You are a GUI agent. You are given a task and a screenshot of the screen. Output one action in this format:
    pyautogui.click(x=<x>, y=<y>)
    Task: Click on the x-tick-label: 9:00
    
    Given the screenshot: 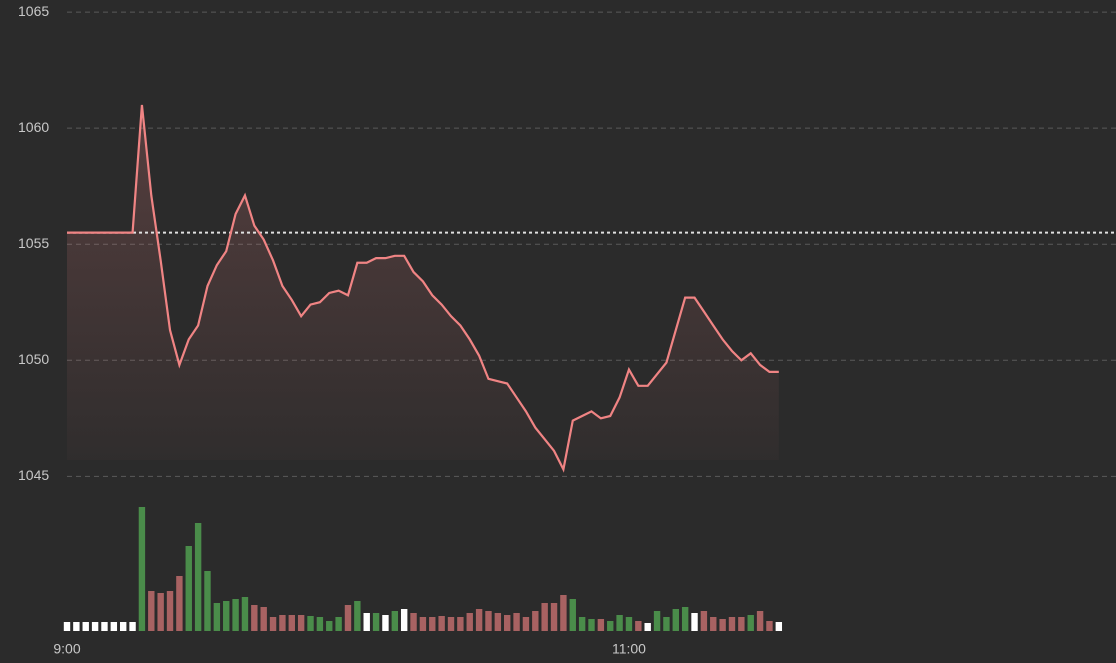 What is the action you would take?
    pyautogui.click(x=66, y=649)
    